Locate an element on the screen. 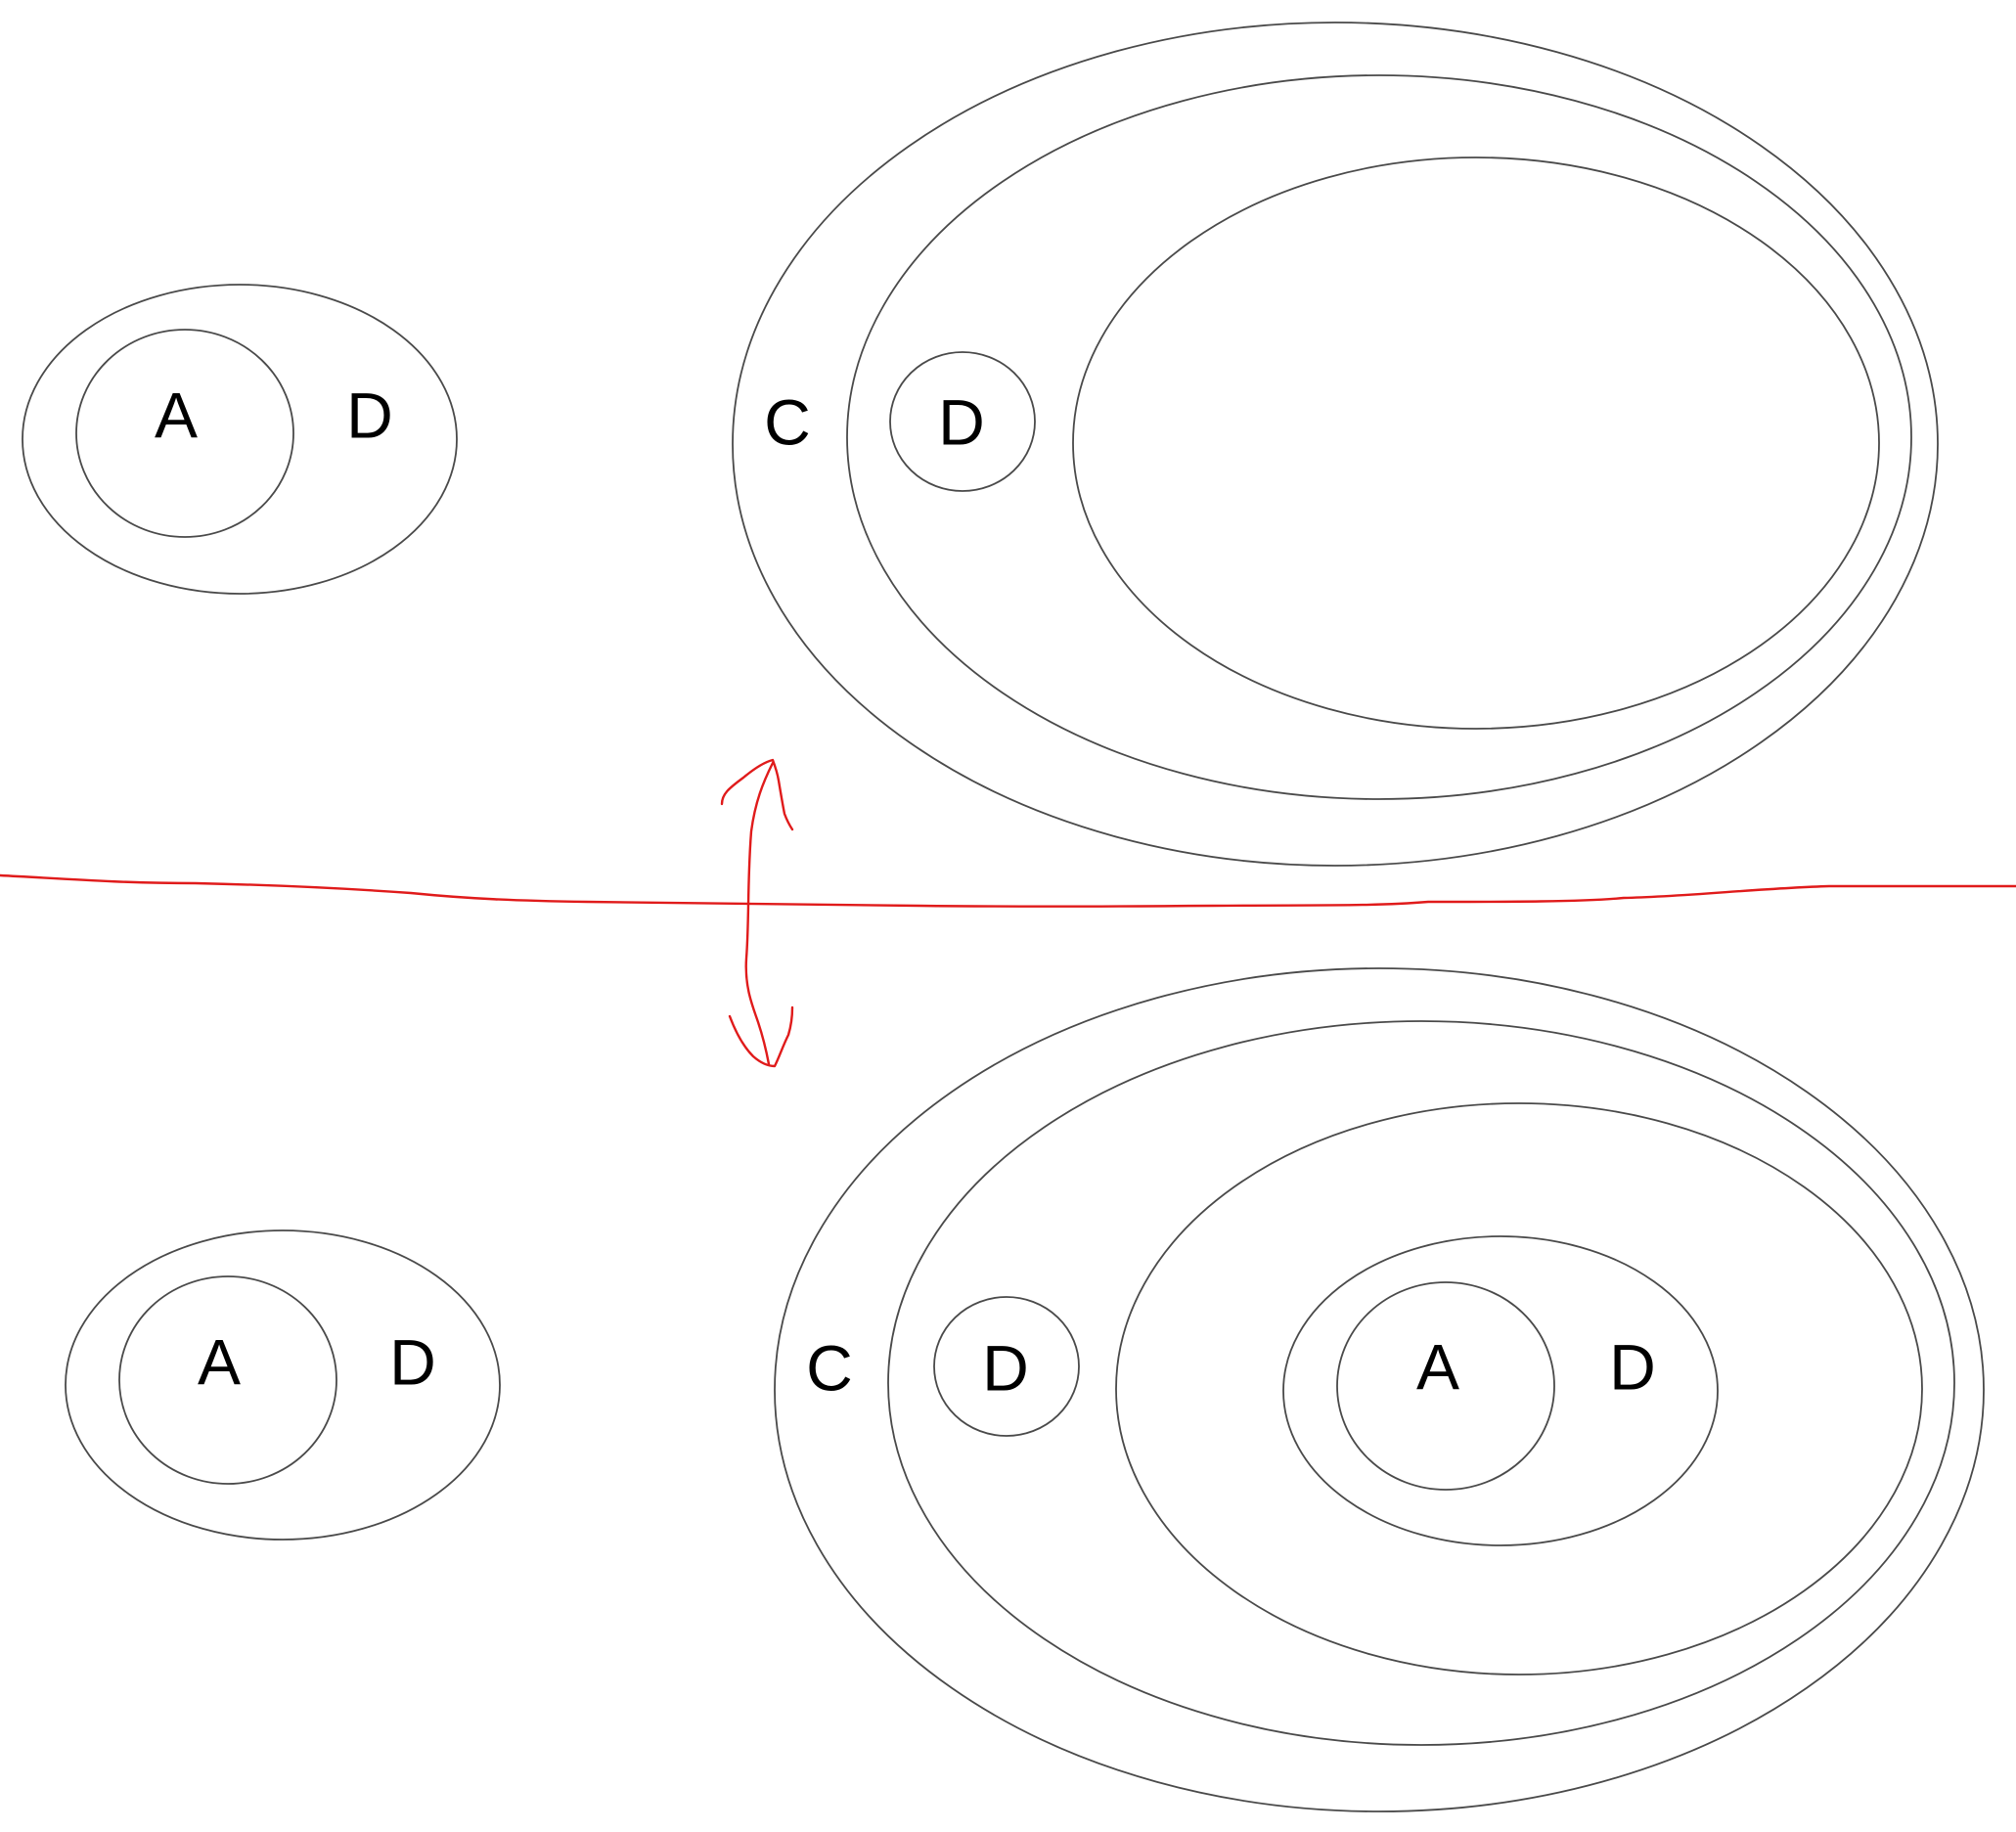 The width and height of the screenshot is (2016, 1832). bottom-right-outer-label: C is located at coordinates (829, 1367).